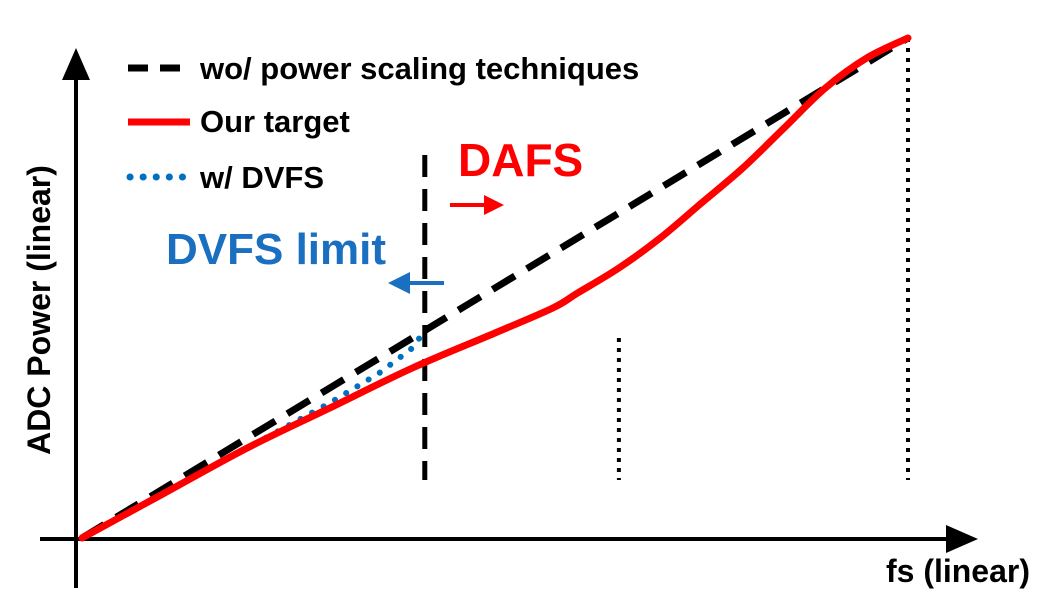 This screenshot has height=614, width=1056. I want to click on y-axis-label: ADC Power (linear), so click(39, 310).